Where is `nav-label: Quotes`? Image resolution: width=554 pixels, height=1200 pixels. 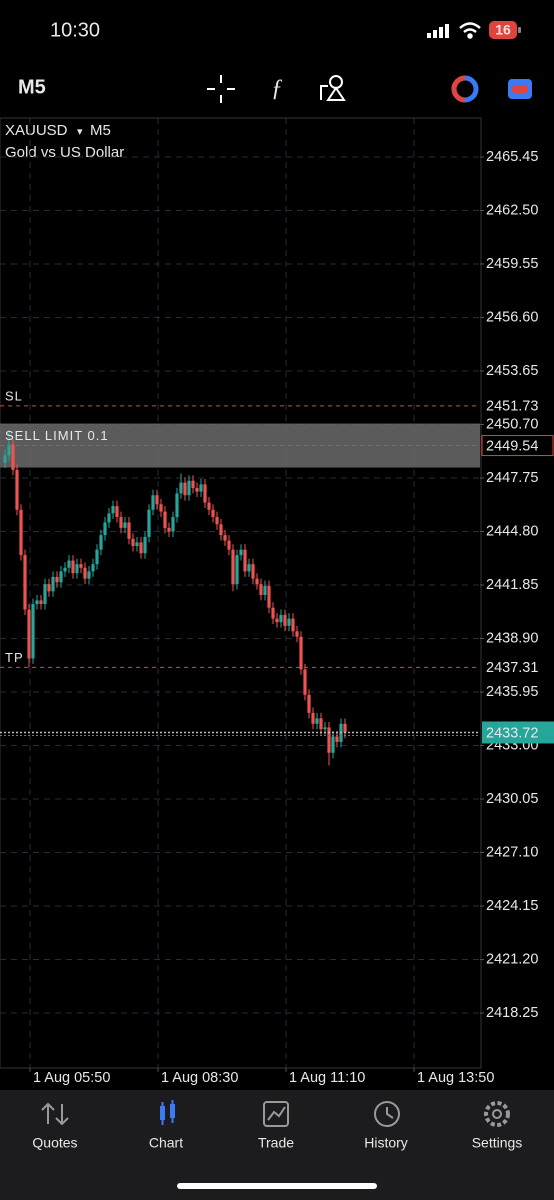 nav-label: Quotes is located at coordinates (54, 1143).